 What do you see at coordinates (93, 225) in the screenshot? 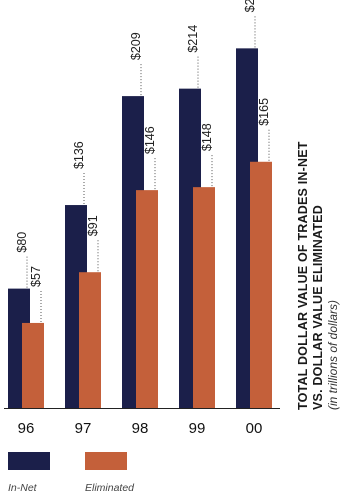
I see `data-label: $91` at bounding box center [93, 225].